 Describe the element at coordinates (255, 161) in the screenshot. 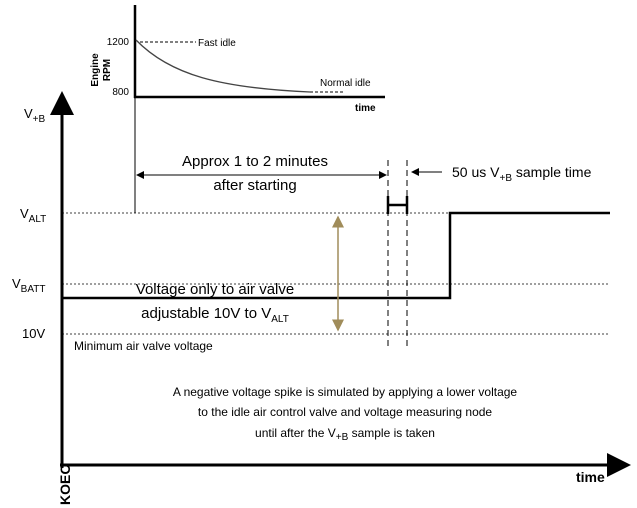

I see `approx: Approx 1 to 2 minutes` at that location.